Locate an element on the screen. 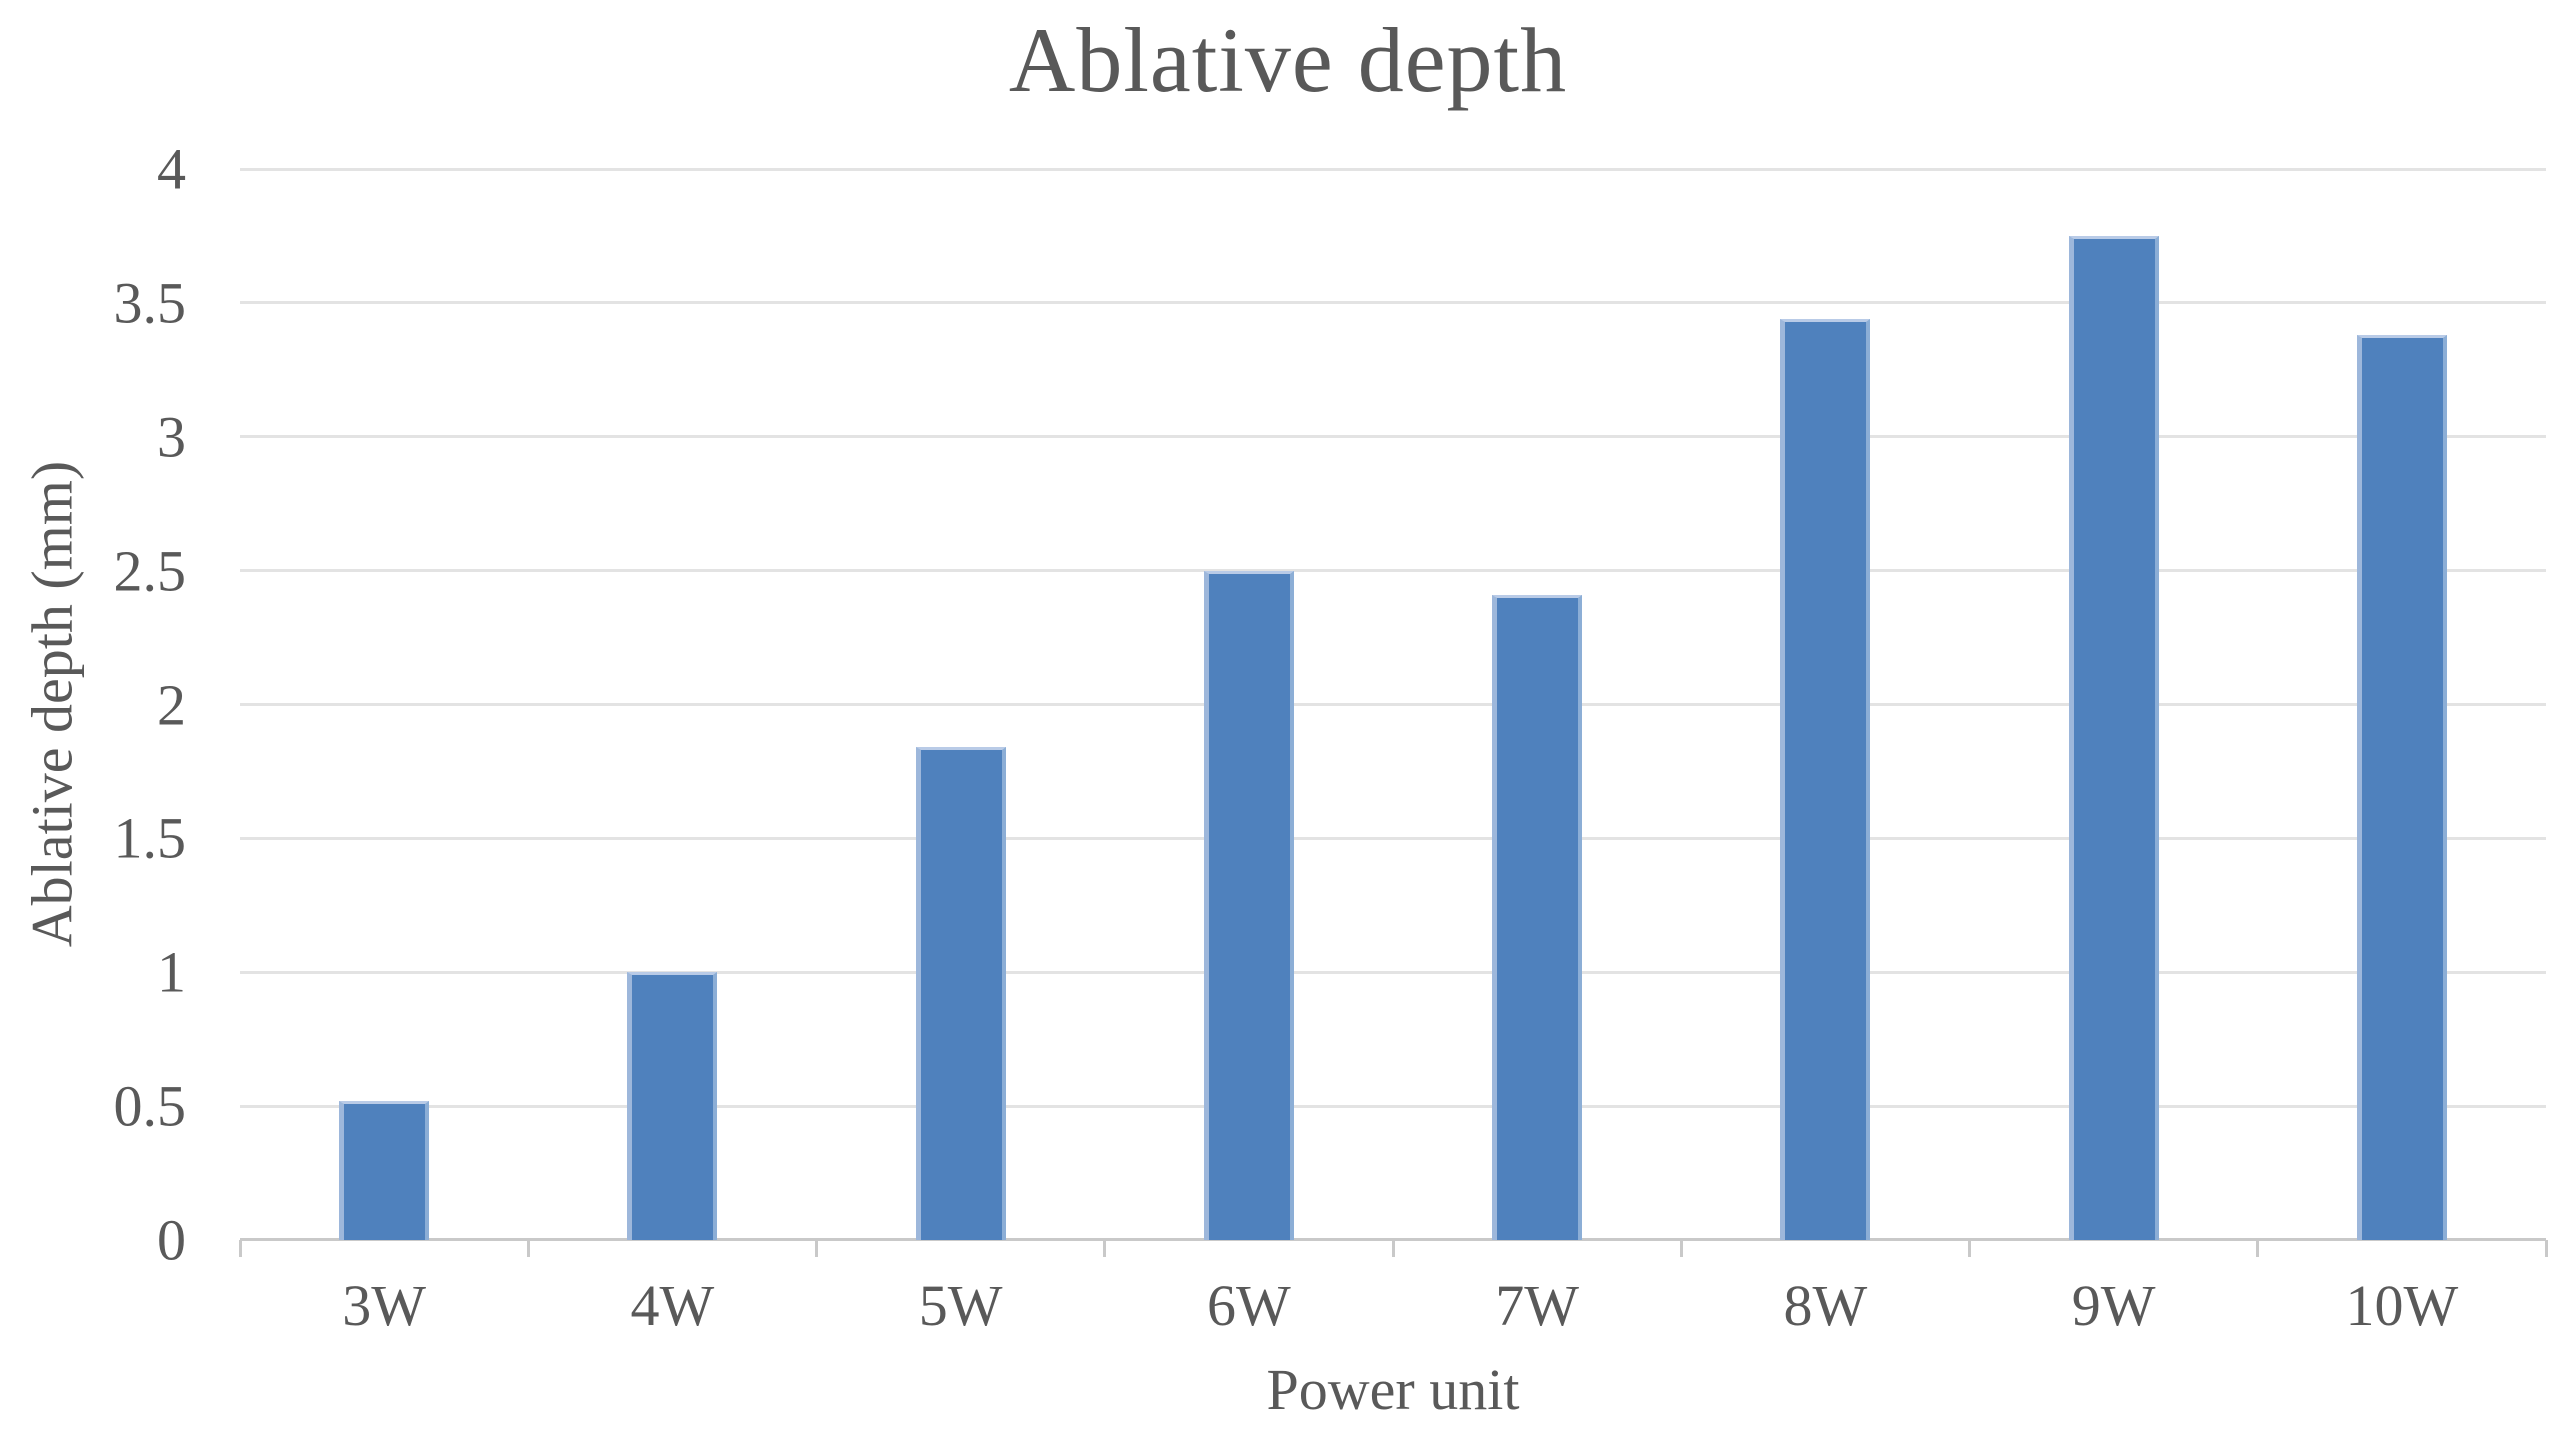  x-tick-label-3W: 3W is located at coordinates (384, 1305).